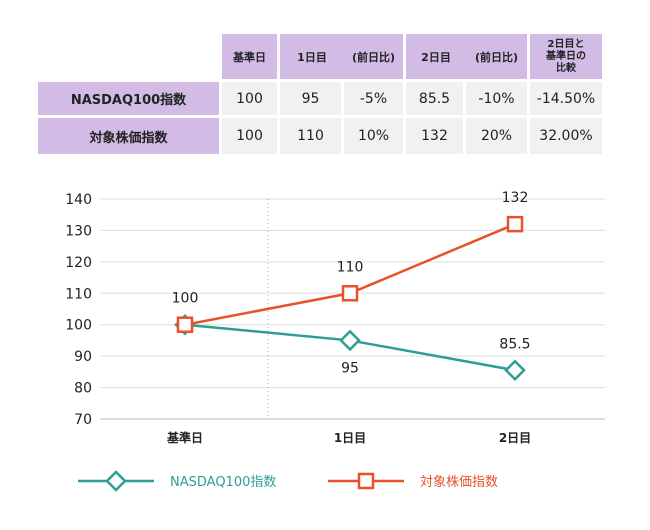  Describe the element at coordinates (566, 136) in the screenshot. I see `table-cell: 32.00%` at that location.